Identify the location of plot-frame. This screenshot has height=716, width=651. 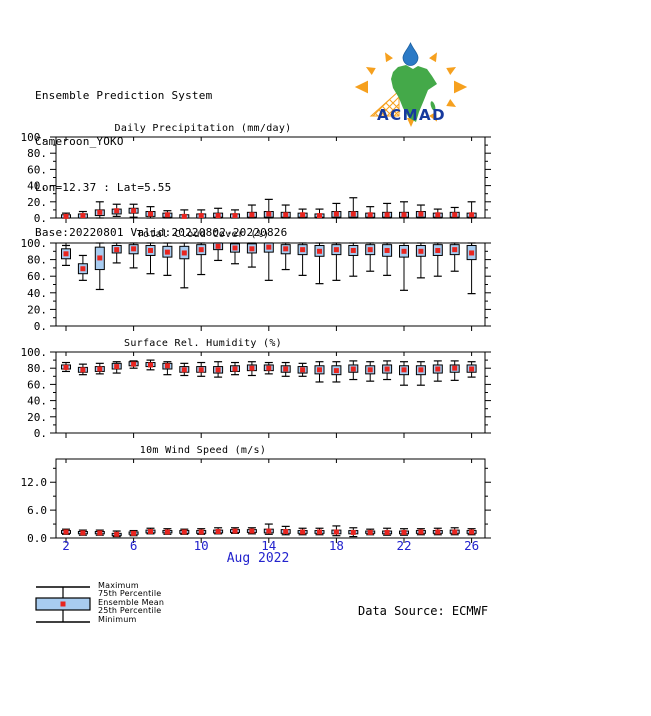
(270, 498).